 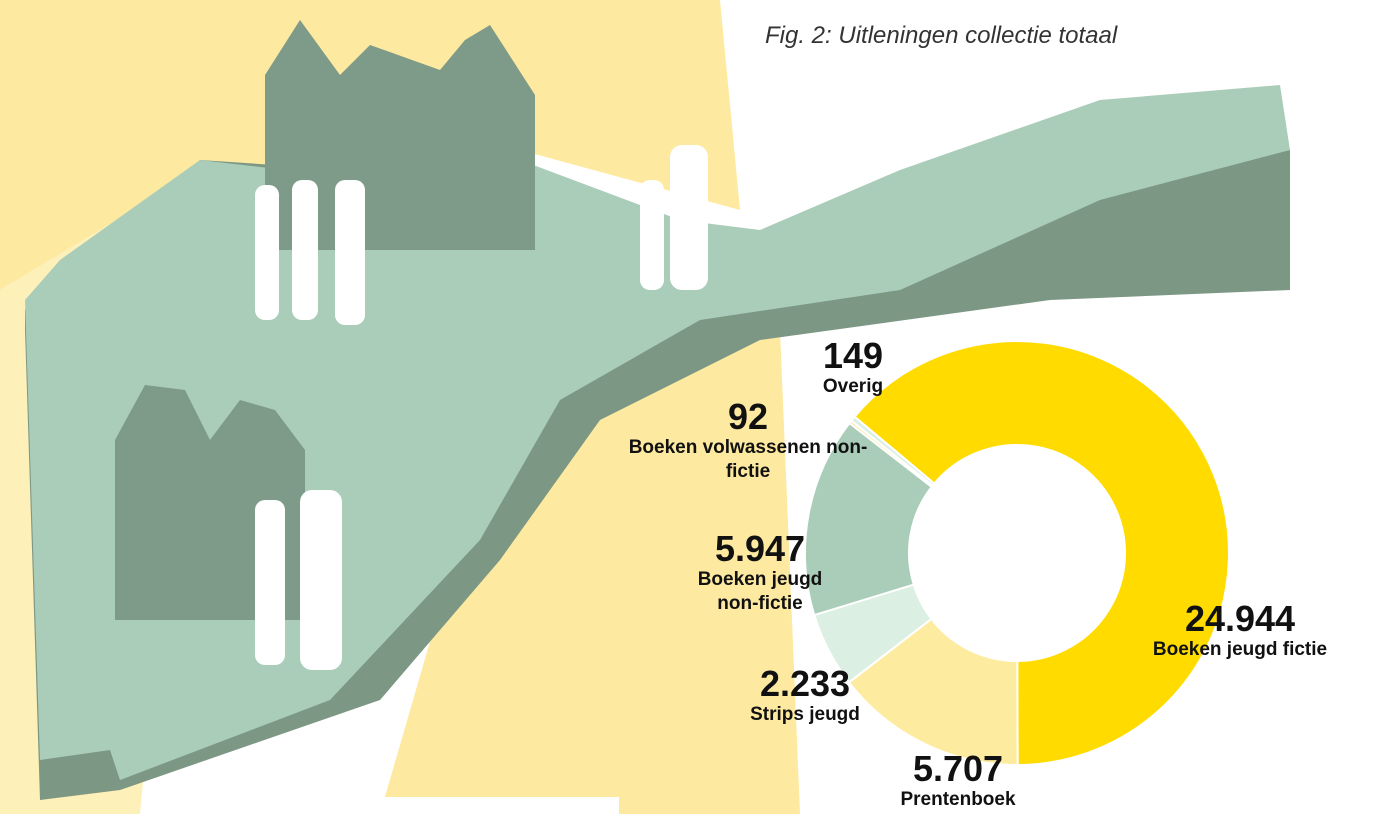 What do you see at coordinates (760, 548) in the screenshot?
I see `value-label: 5.947` at bounding box center [760, 548].